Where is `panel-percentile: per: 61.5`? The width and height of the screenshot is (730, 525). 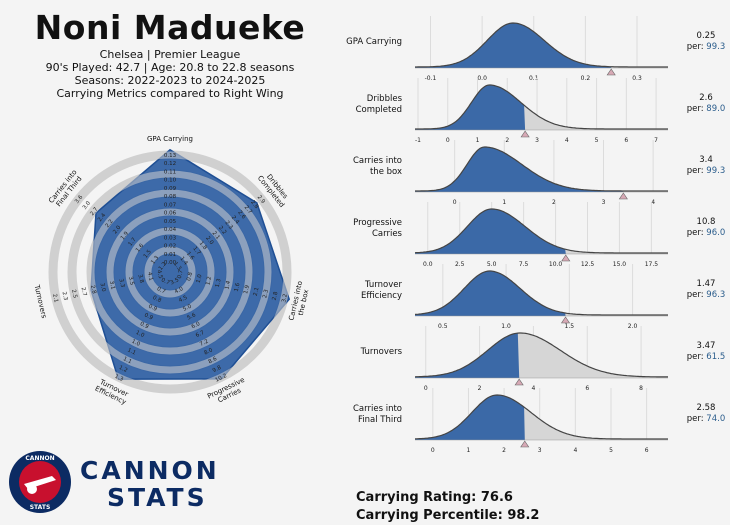 panel-percentile: per: 61.5 is located at coordinates (706, 357).